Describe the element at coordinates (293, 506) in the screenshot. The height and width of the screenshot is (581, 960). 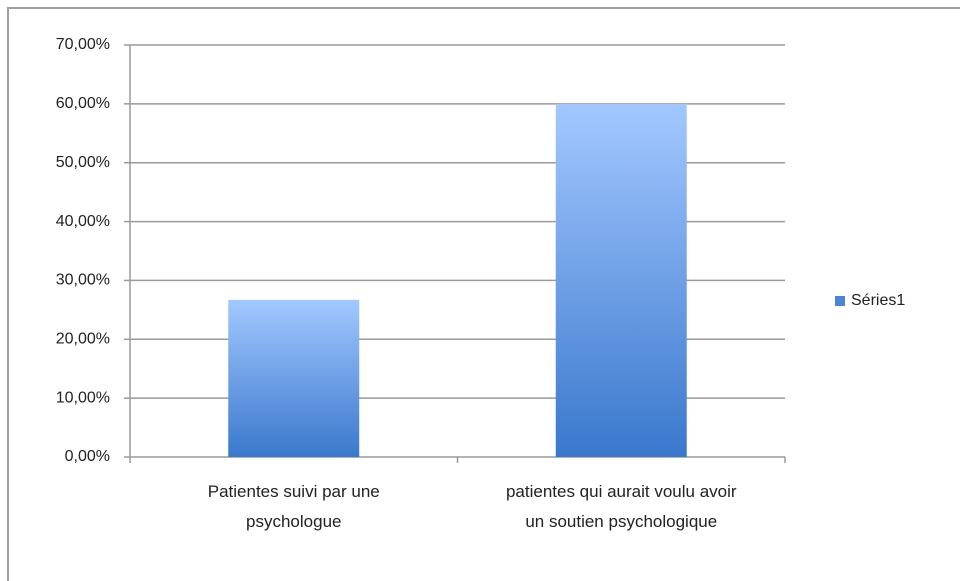
I see `x-tick-label: Patientes suivi par une psychologue` at that location.